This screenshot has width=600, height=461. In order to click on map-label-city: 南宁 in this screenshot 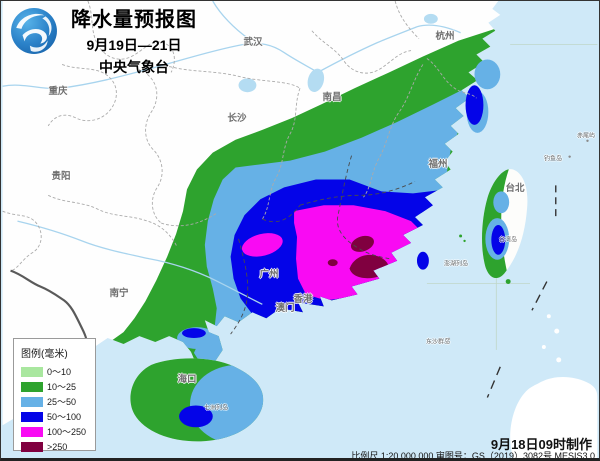, I will do `click(119, 293)`.